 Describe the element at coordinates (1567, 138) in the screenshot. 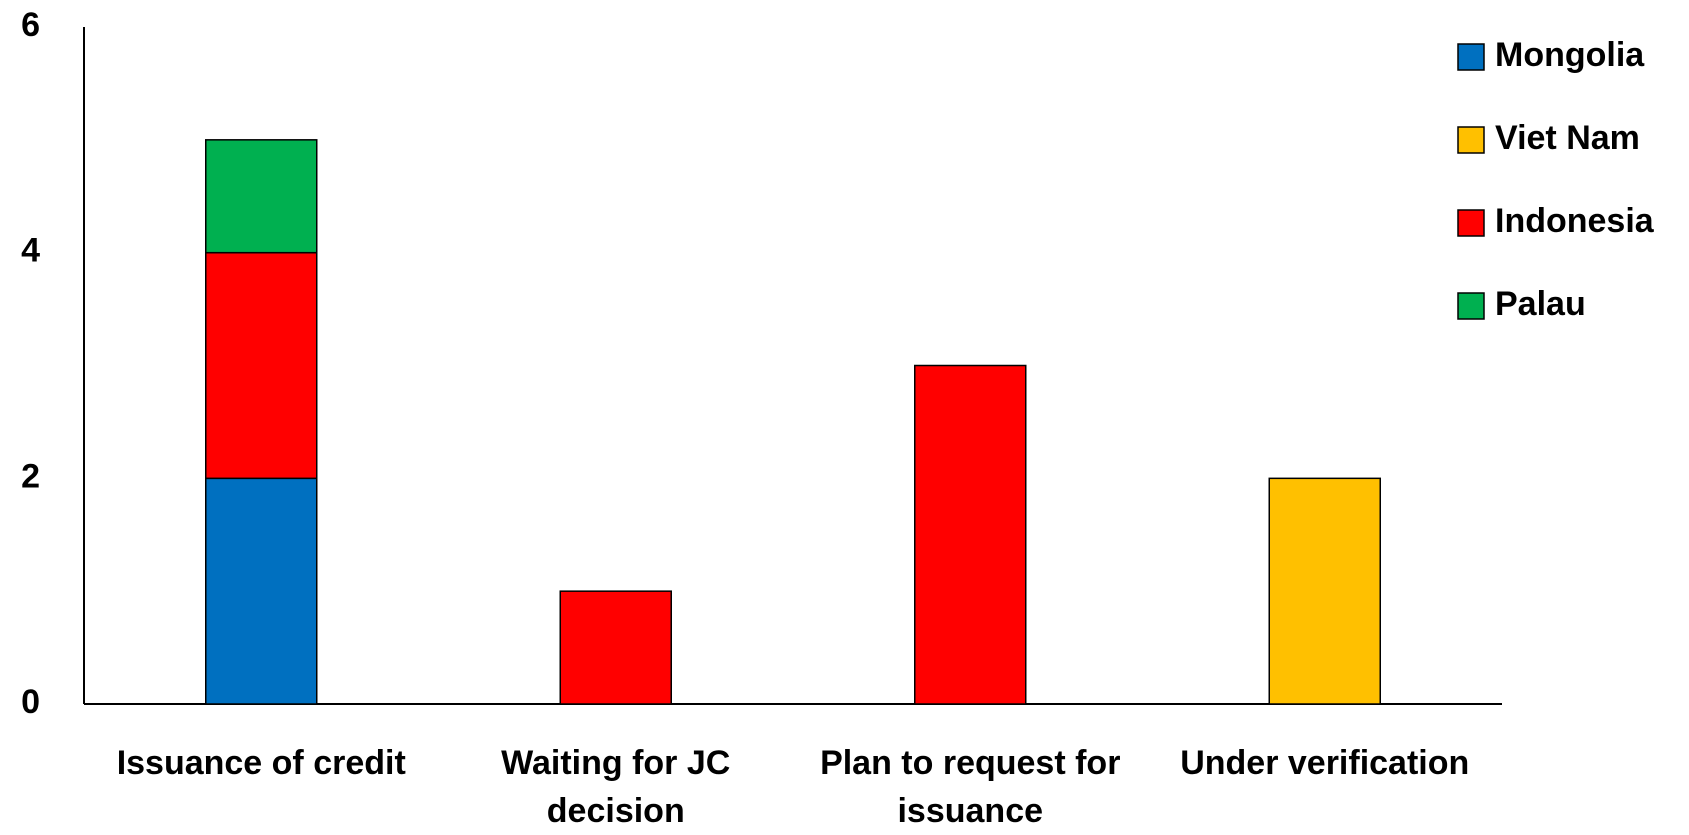

I see `legend-label: Viet Nam` at that location.